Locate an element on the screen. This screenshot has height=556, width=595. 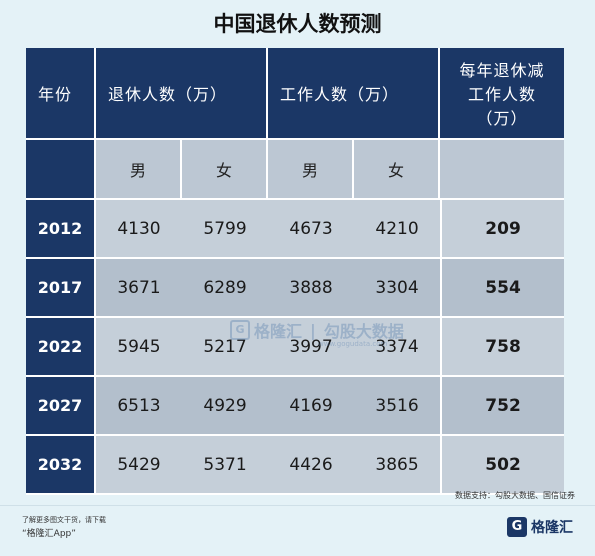
row-year: 2027 is located at coordinates (61, 406).